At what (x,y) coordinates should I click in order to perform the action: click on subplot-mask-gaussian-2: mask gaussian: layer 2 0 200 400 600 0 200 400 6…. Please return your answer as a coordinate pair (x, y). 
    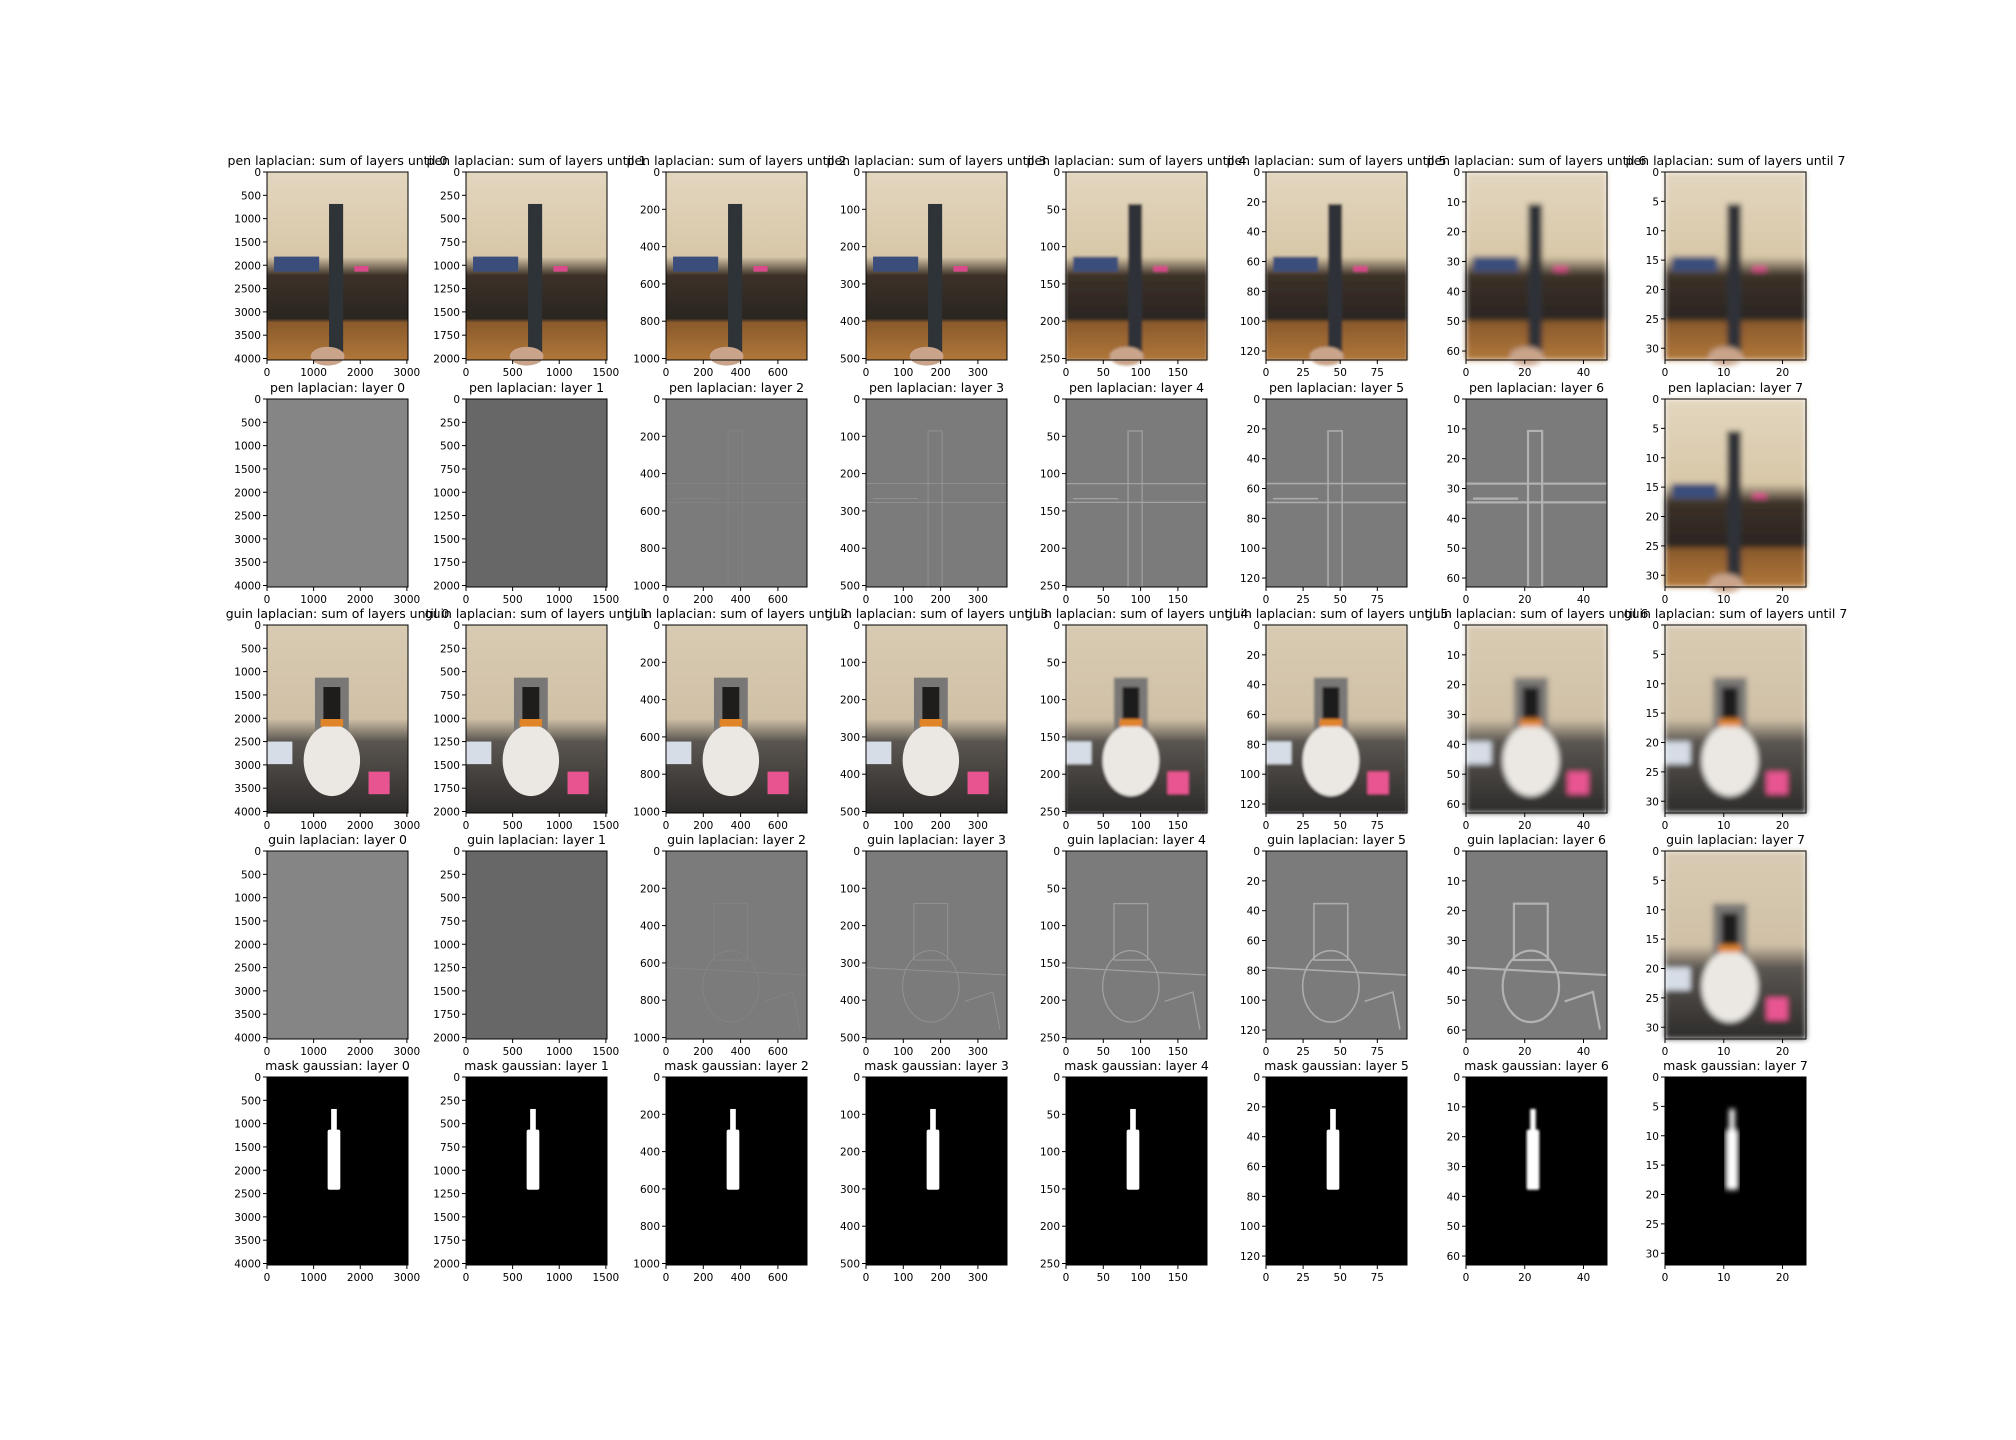
    Looking at the image, I should click on (721, 1171).